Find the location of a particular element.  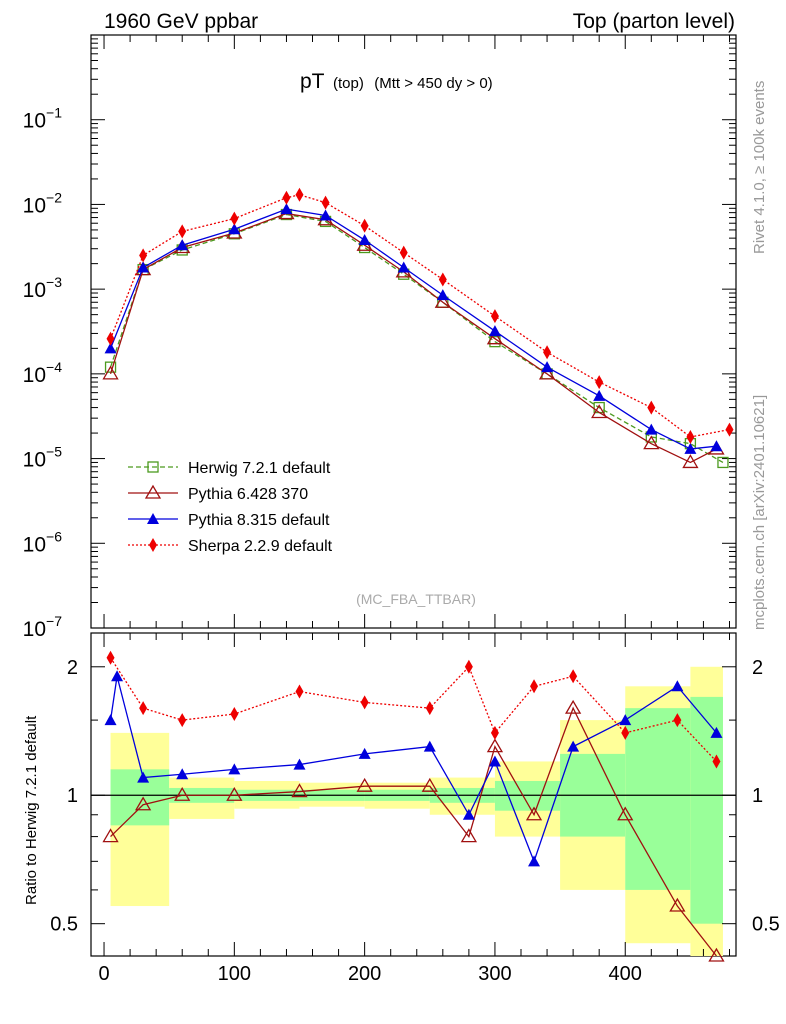

main-ytick-label: 10⁻⁷ is located at coordinates (43, 627).